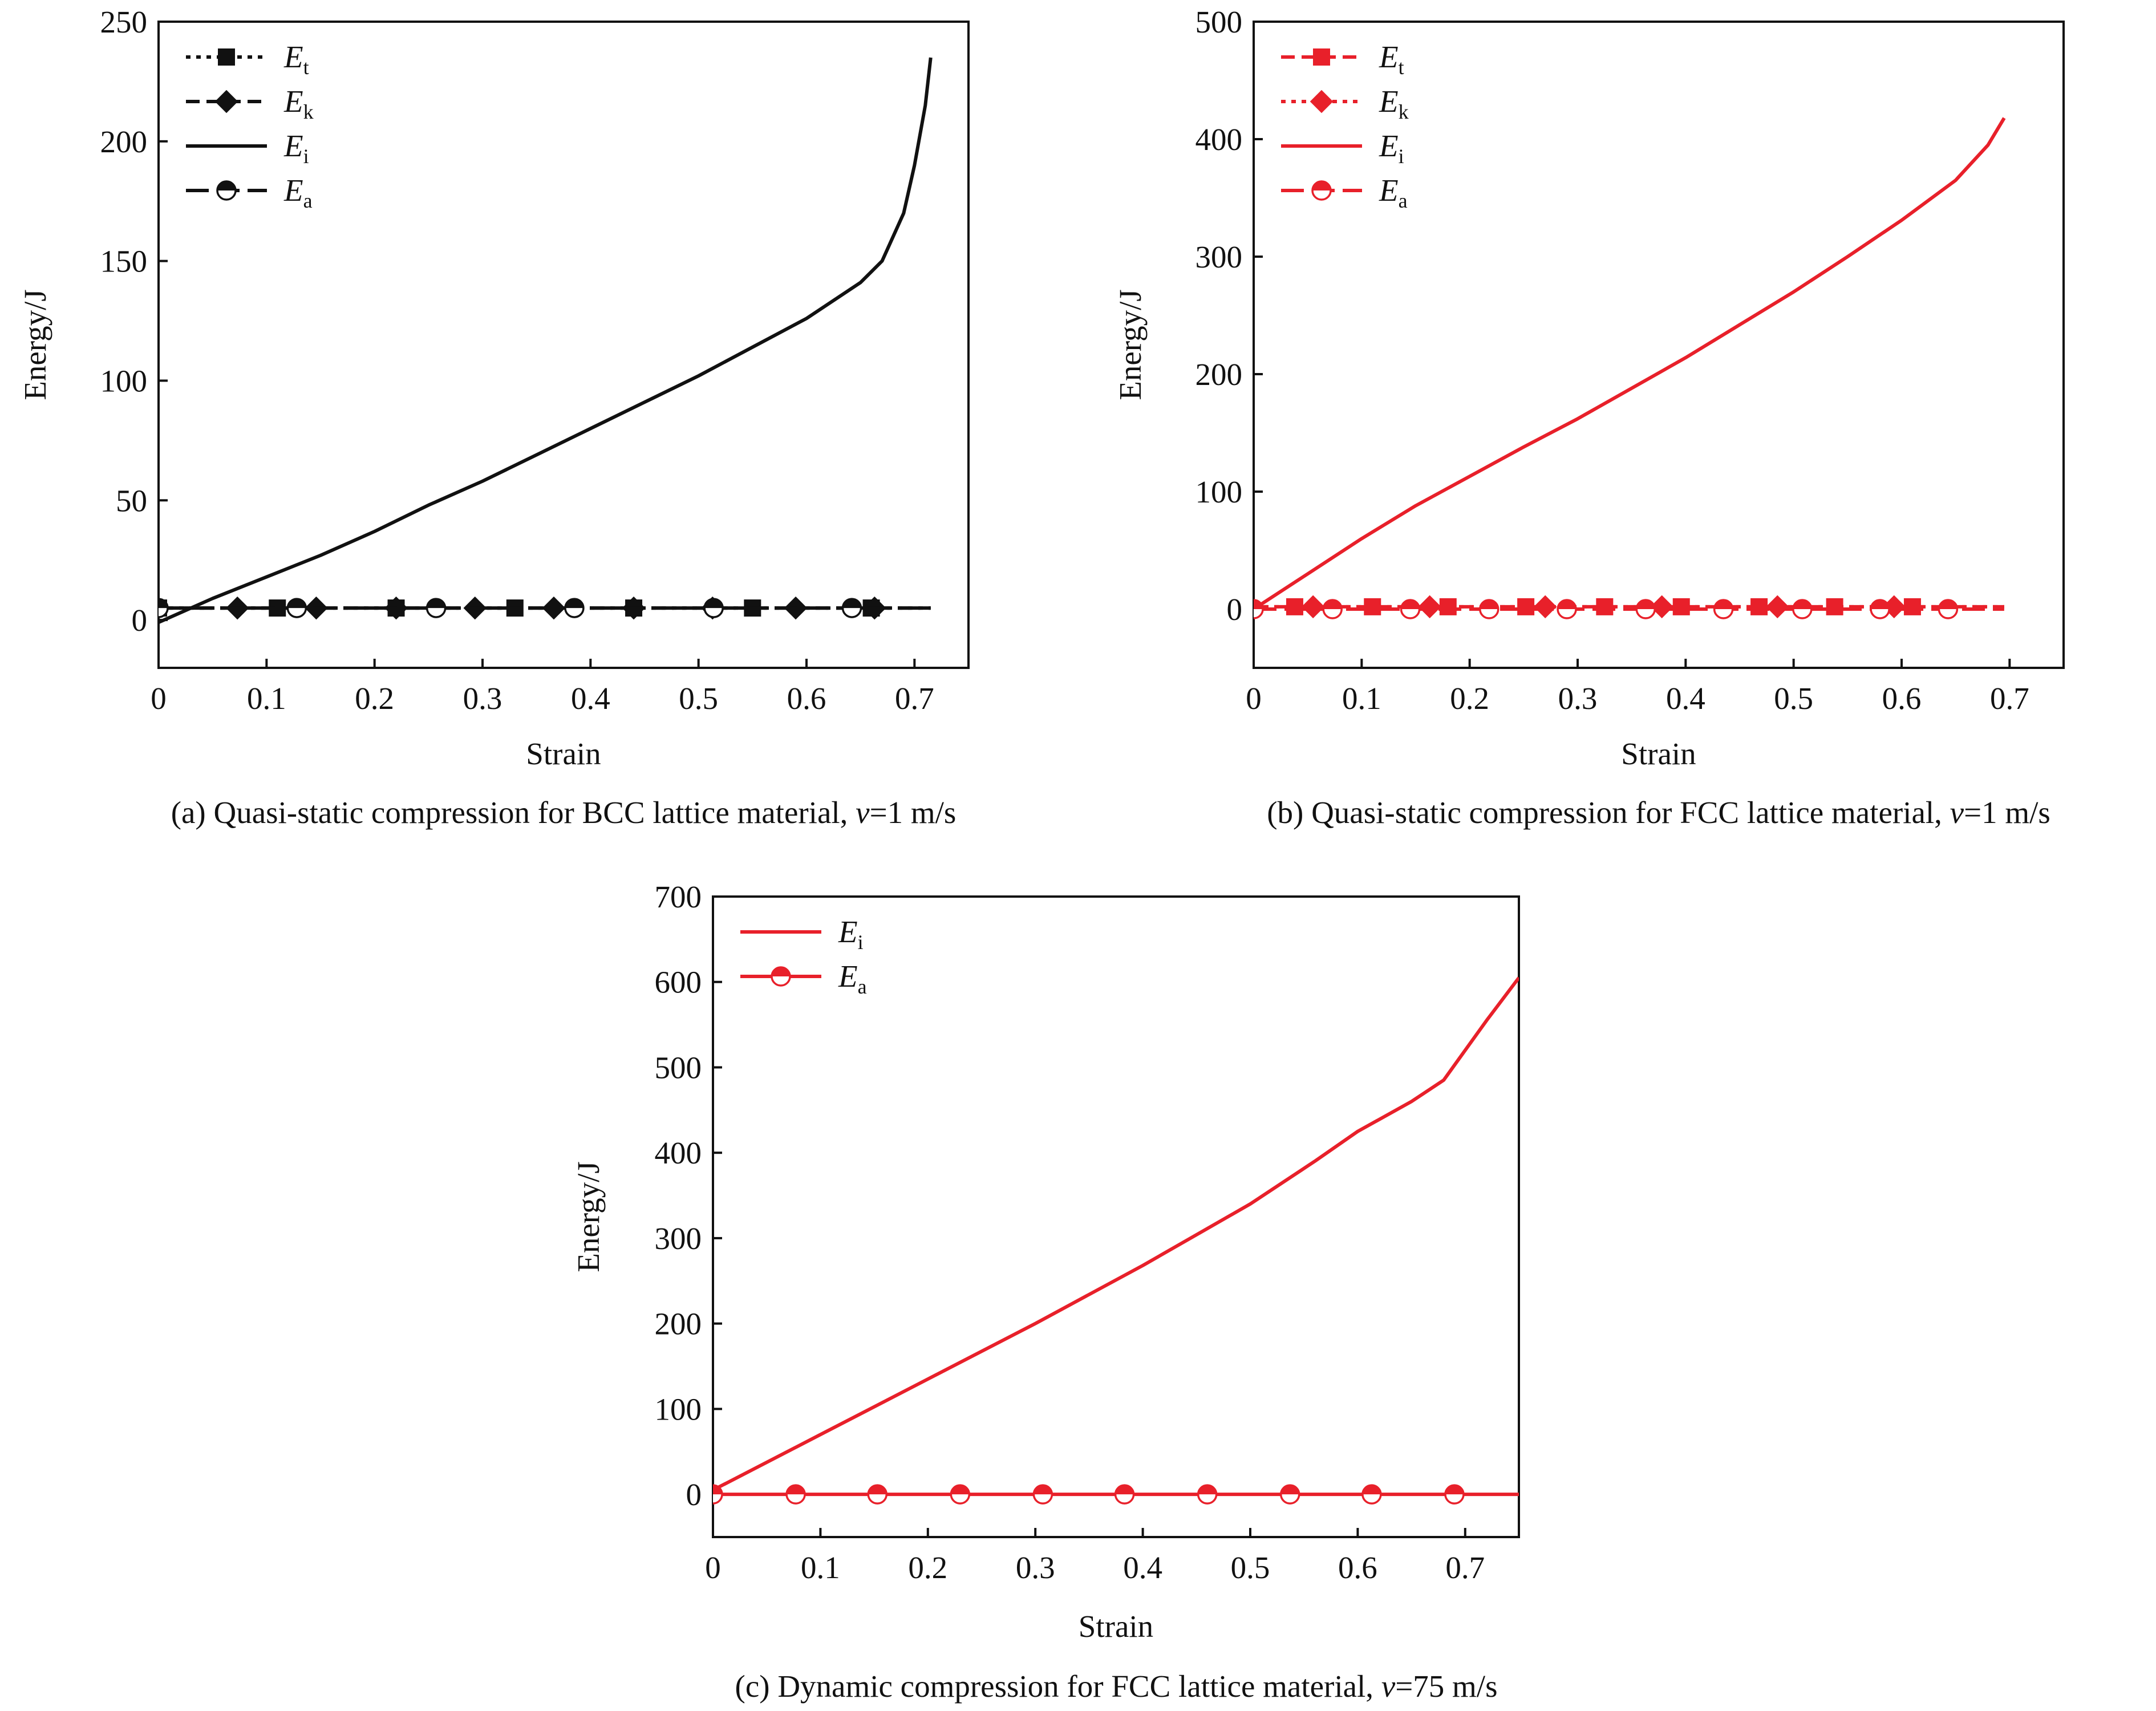 The image size is (2156, 1711). What do you see at coordinates (591, 699) in the screenshot?
I see `x-tick-label: 0.4` at bounding box center [591, 699].